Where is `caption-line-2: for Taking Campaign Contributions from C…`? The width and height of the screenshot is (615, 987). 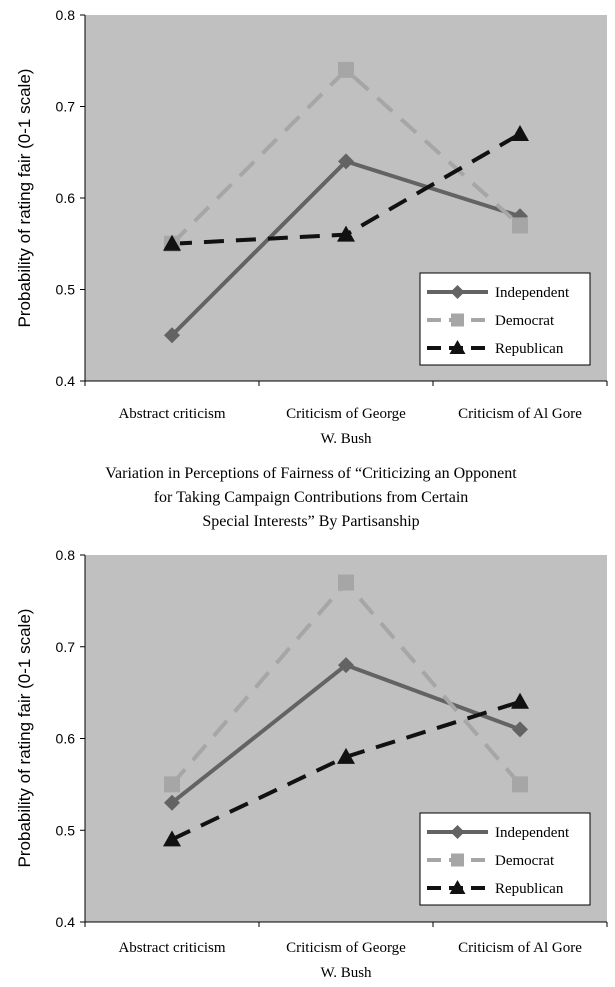
caption-line-2: for Taking Campaign Contributions from C… is located at coordinates (311, 497).